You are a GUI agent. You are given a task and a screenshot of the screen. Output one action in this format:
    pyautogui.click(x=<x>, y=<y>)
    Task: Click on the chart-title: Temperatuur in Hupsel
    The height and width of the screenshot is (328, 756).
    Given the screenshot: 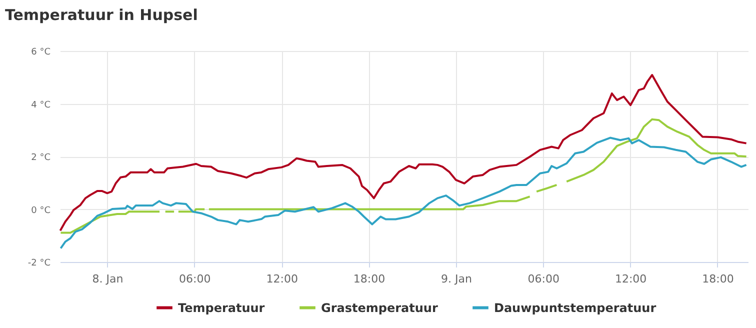 What is the action you would take?
    pyautogui.click(x=101, y=15)
    